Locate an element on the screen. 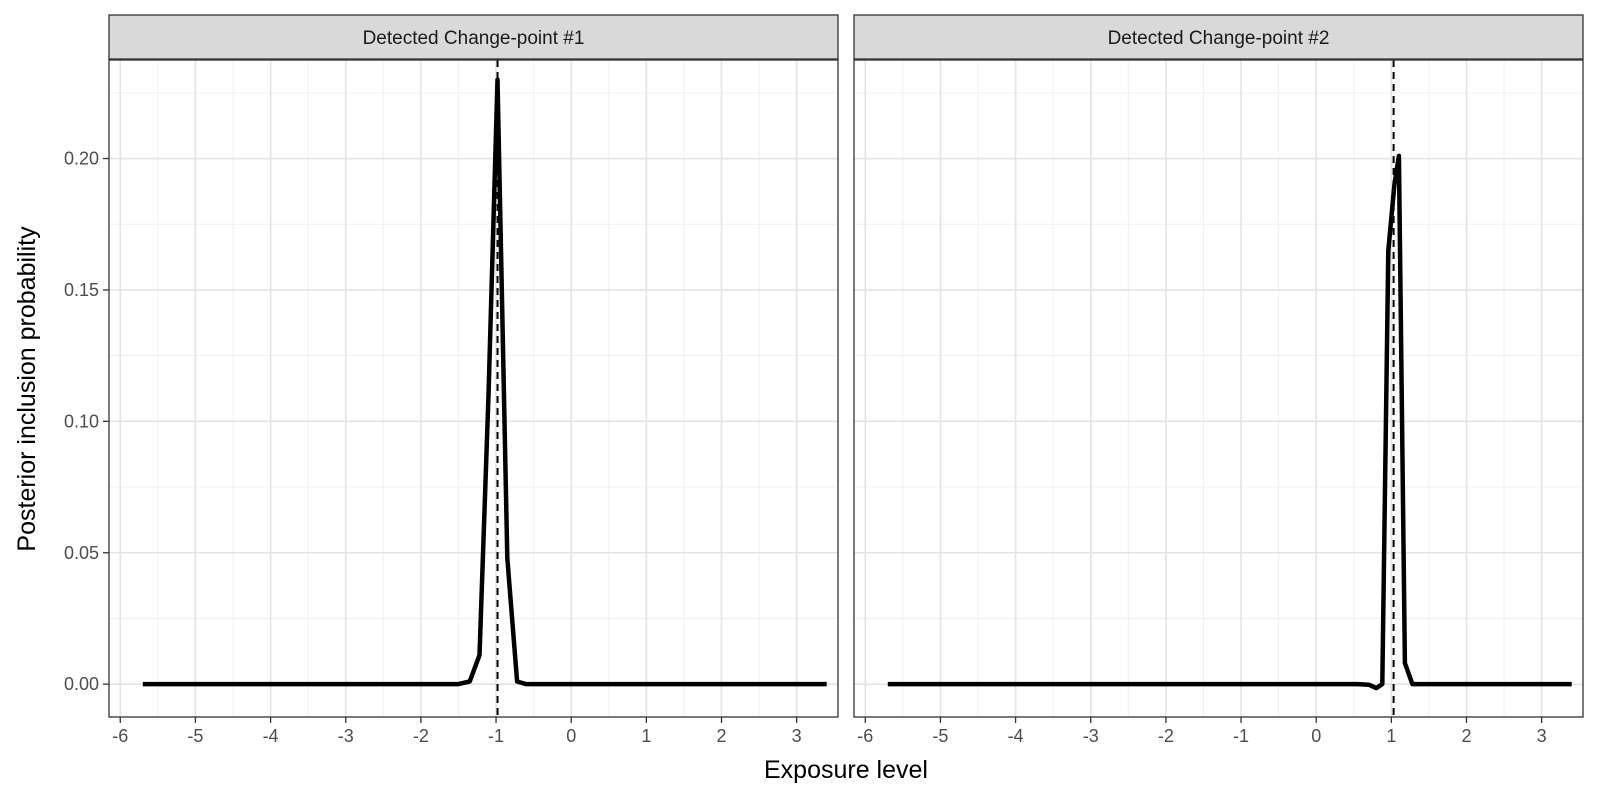  strip-label: Detected Change-point #1 is located at coordinates (474, 38).